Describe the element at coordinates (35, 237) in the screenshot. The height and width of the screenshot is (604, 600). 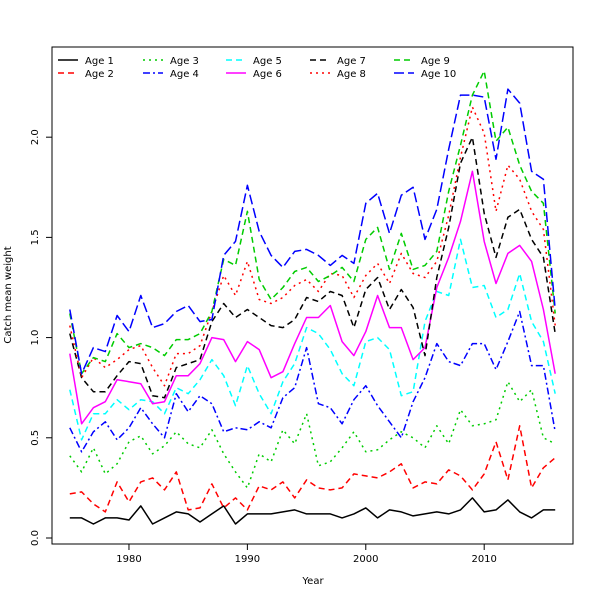
I see `y-tick-label: 1.5` at that location.